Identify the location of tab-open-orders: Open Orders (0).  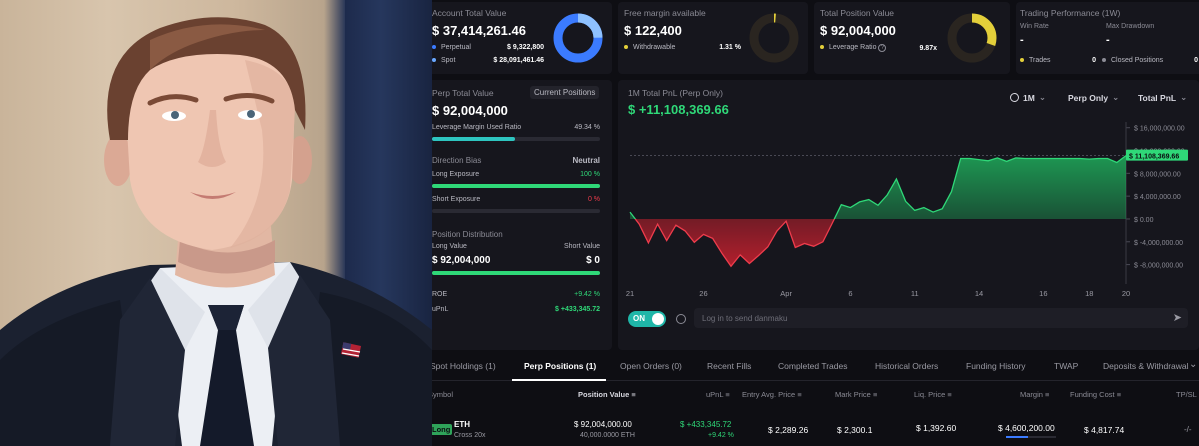
(651, 366).